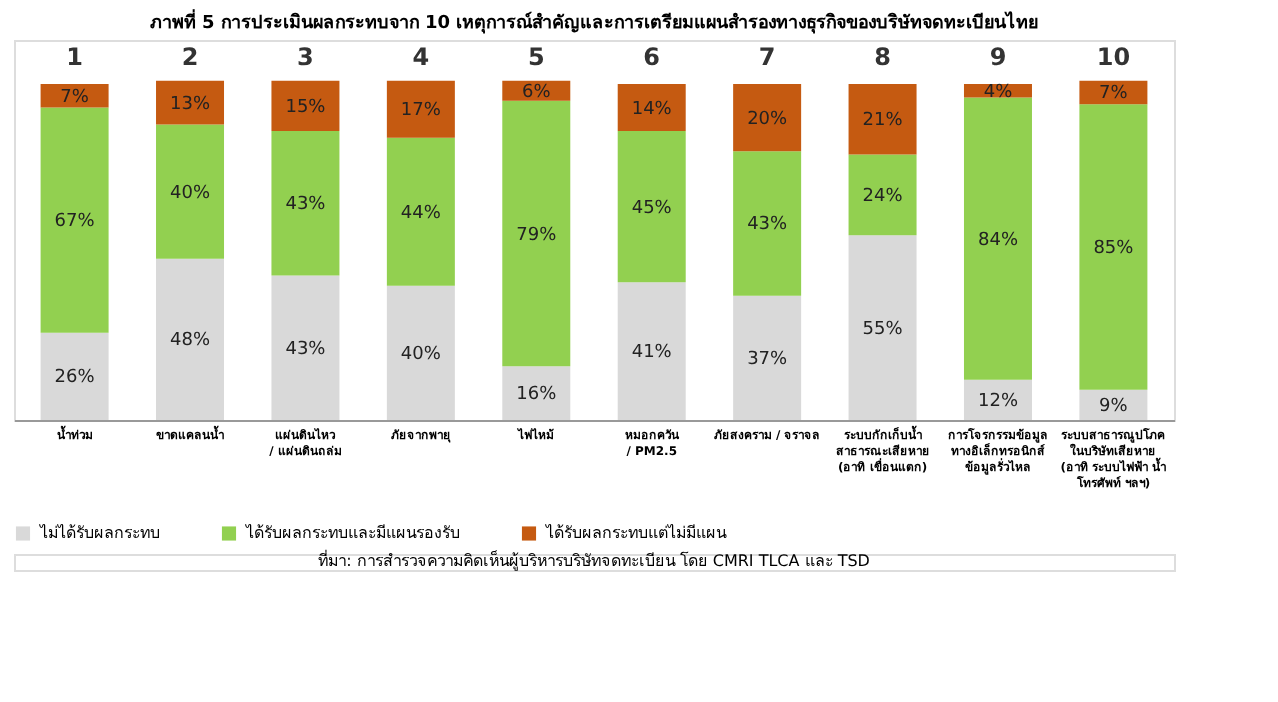  I want to click on text: 10, so click(1113, 56).